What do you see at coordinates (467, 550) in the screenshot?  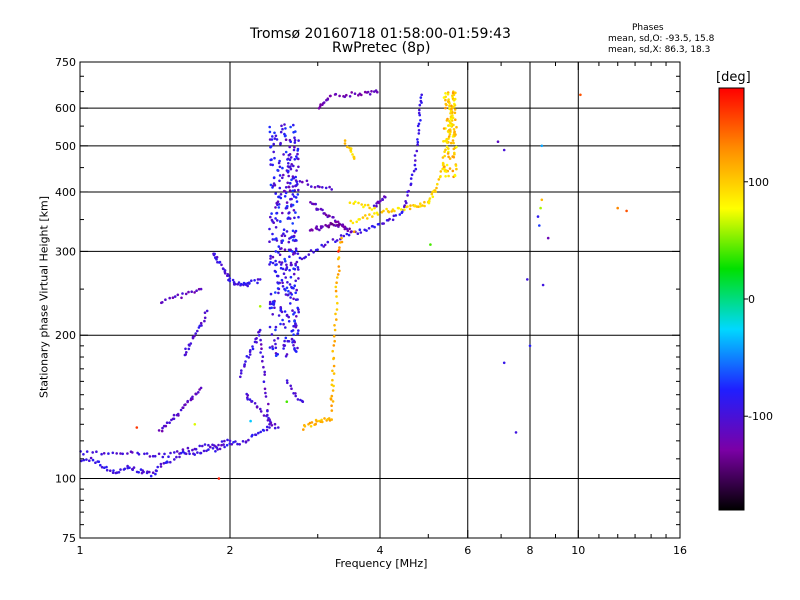 I see `x-tick-label: 6` at bounding box center [467, 550].